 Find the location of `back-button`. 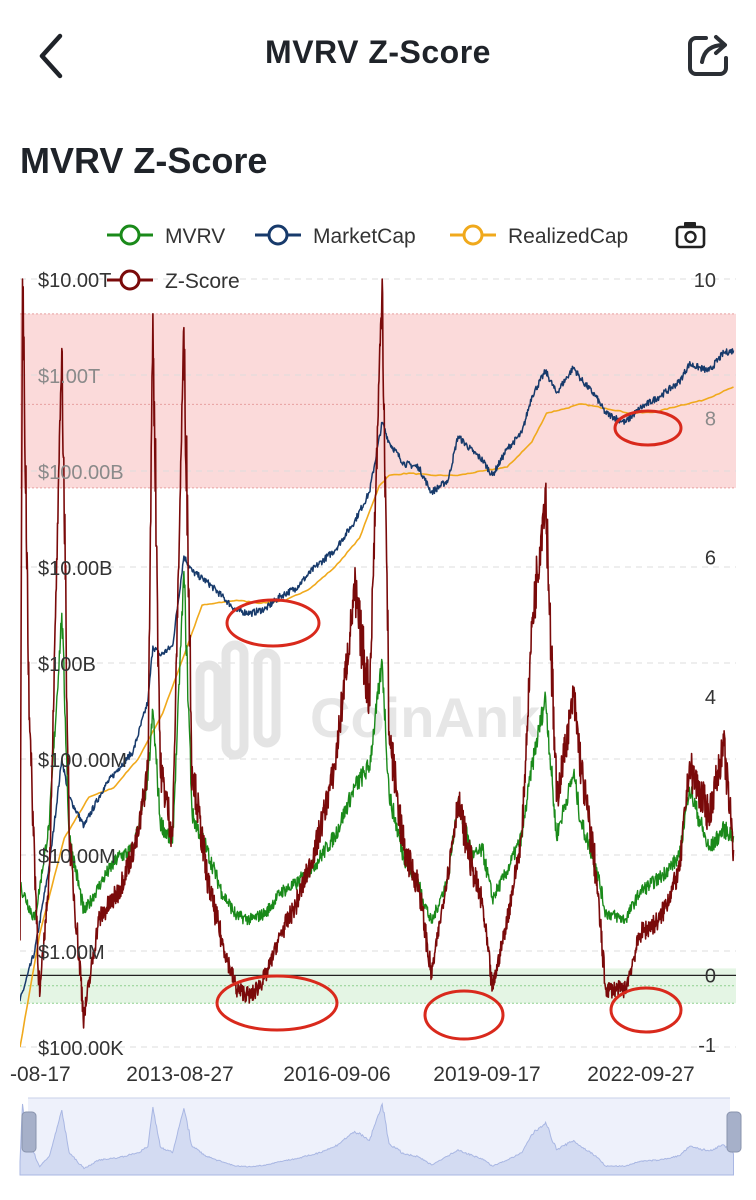

back-button is located at coordinates (54, 56).